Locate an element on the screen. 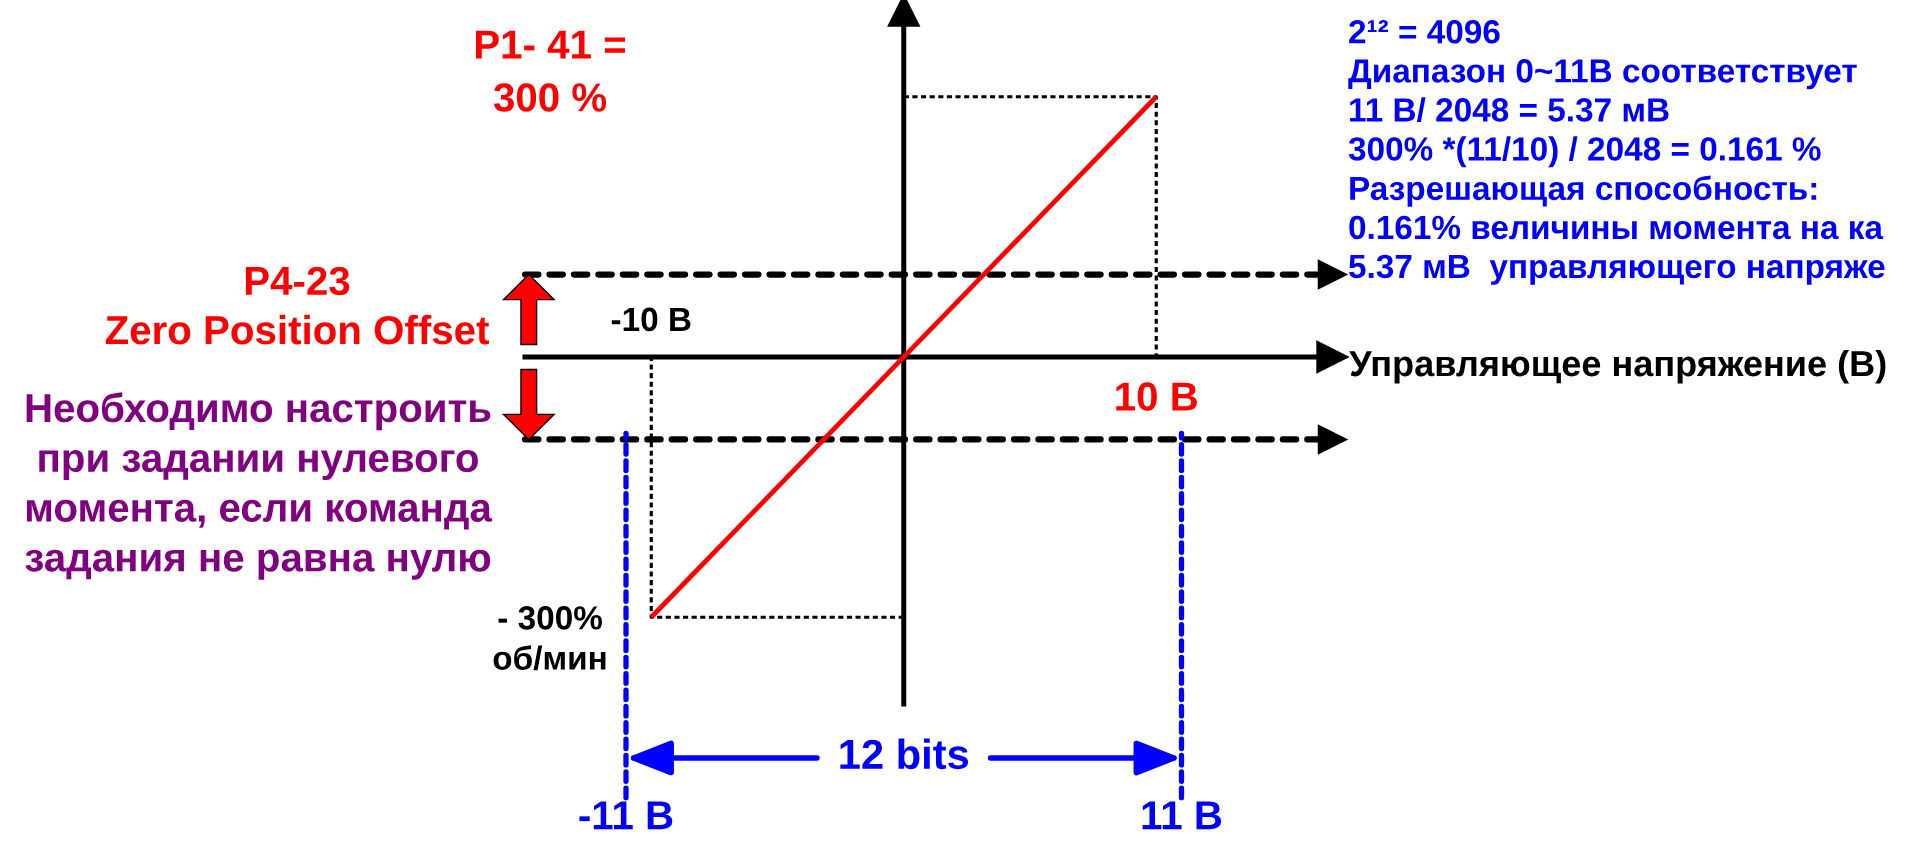  y-tick-label: 300 % is located at coordinates (550, 97).